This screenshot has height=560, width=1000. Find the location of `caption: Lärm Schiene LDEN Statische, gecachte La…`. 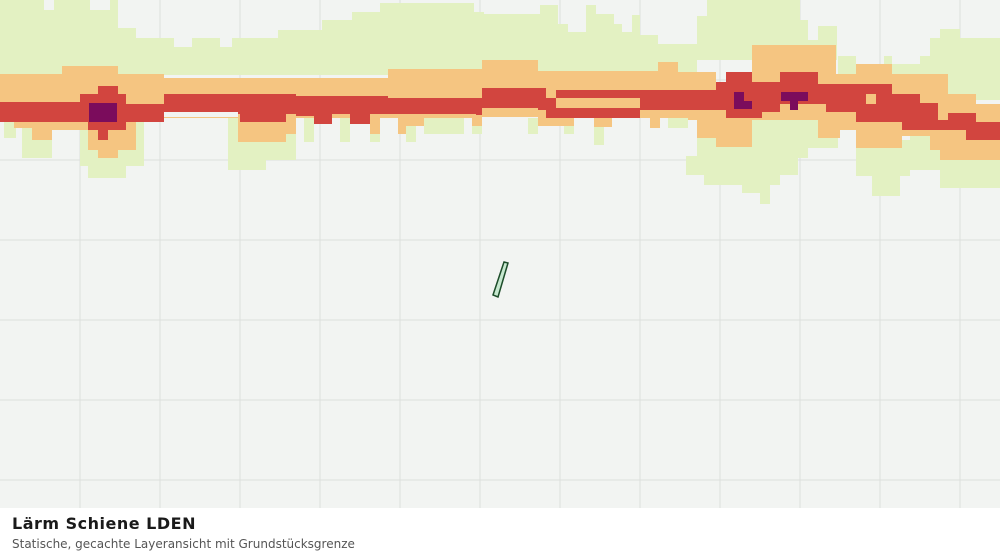

caption: Lärm Schiene LDEN Statische, gecachte La… is located at coordinates (500, 534).